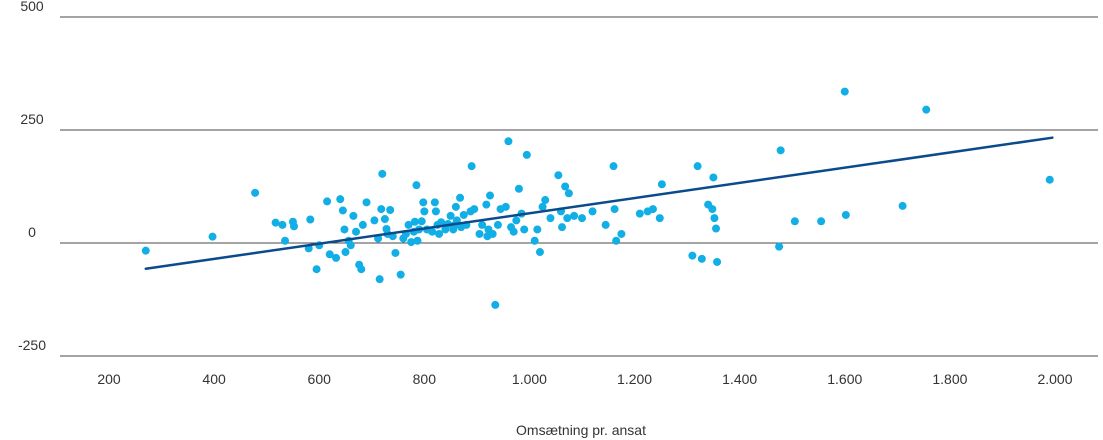 The width and height of the screenshot is (1103, 440). Describe the element at coordinates (844, 379) in the screenshot. I see `x-tick-label: 1.600` at that location.